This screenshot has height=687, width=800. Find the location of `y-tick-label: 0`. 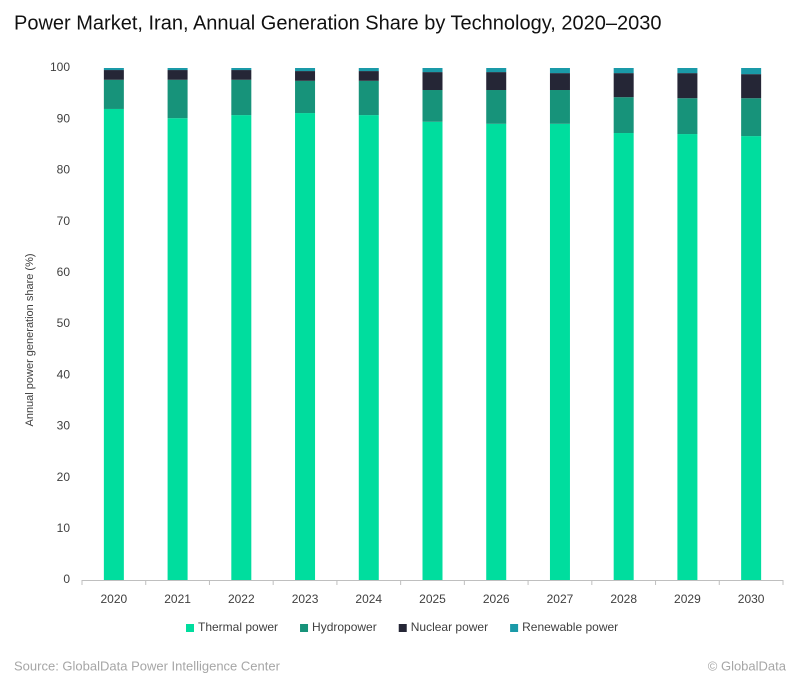

y-tick-label: 0 is located at coordinates (66, 579).